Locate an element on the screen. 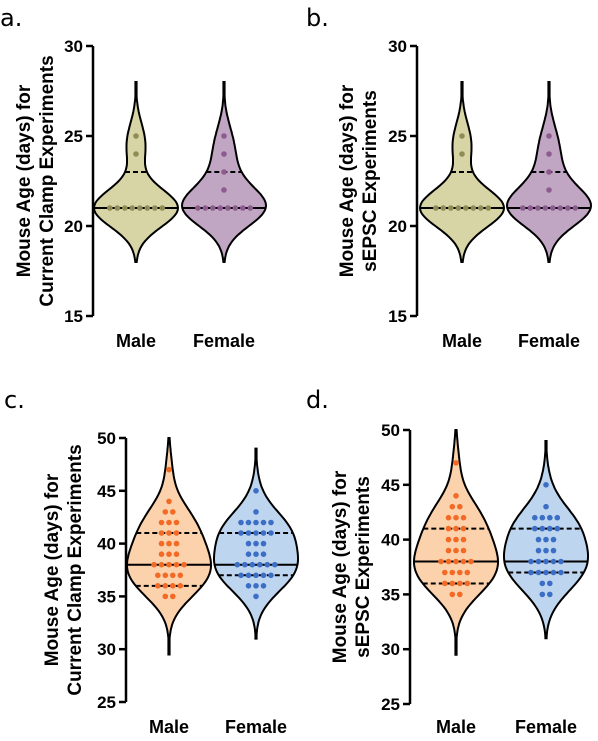 The image size is (598, 741). y-axis-label-line: Current Clamp Experiments is located at coordinates (47, 180).